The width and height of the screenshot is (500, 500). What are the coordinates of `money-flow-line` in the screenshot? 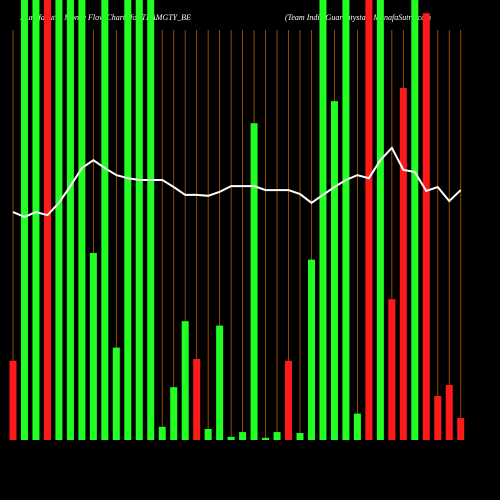 It's located at (237, 182).